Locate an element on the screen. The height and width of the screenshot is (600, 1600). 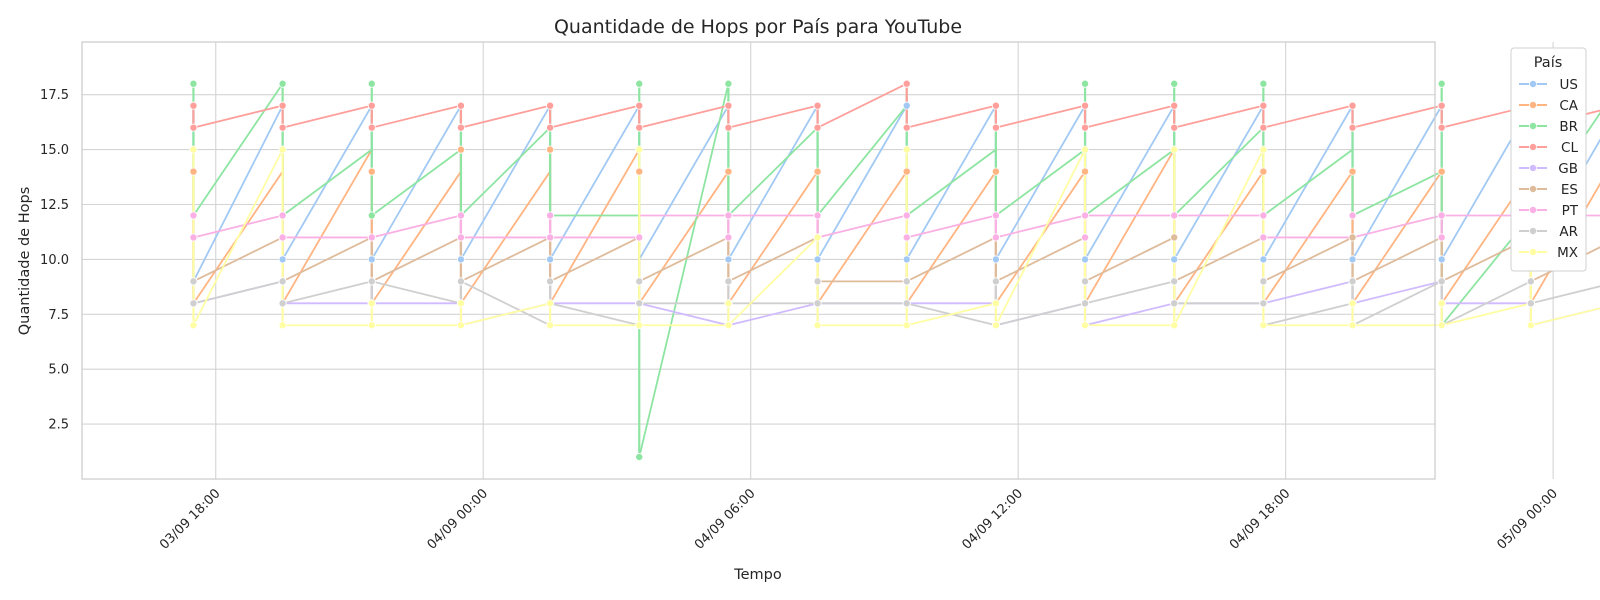
y-axis-ticks: 2.5 5.0 7.5 10.0 12.5 15.0 17.5 is located at coordinates (54, 260).